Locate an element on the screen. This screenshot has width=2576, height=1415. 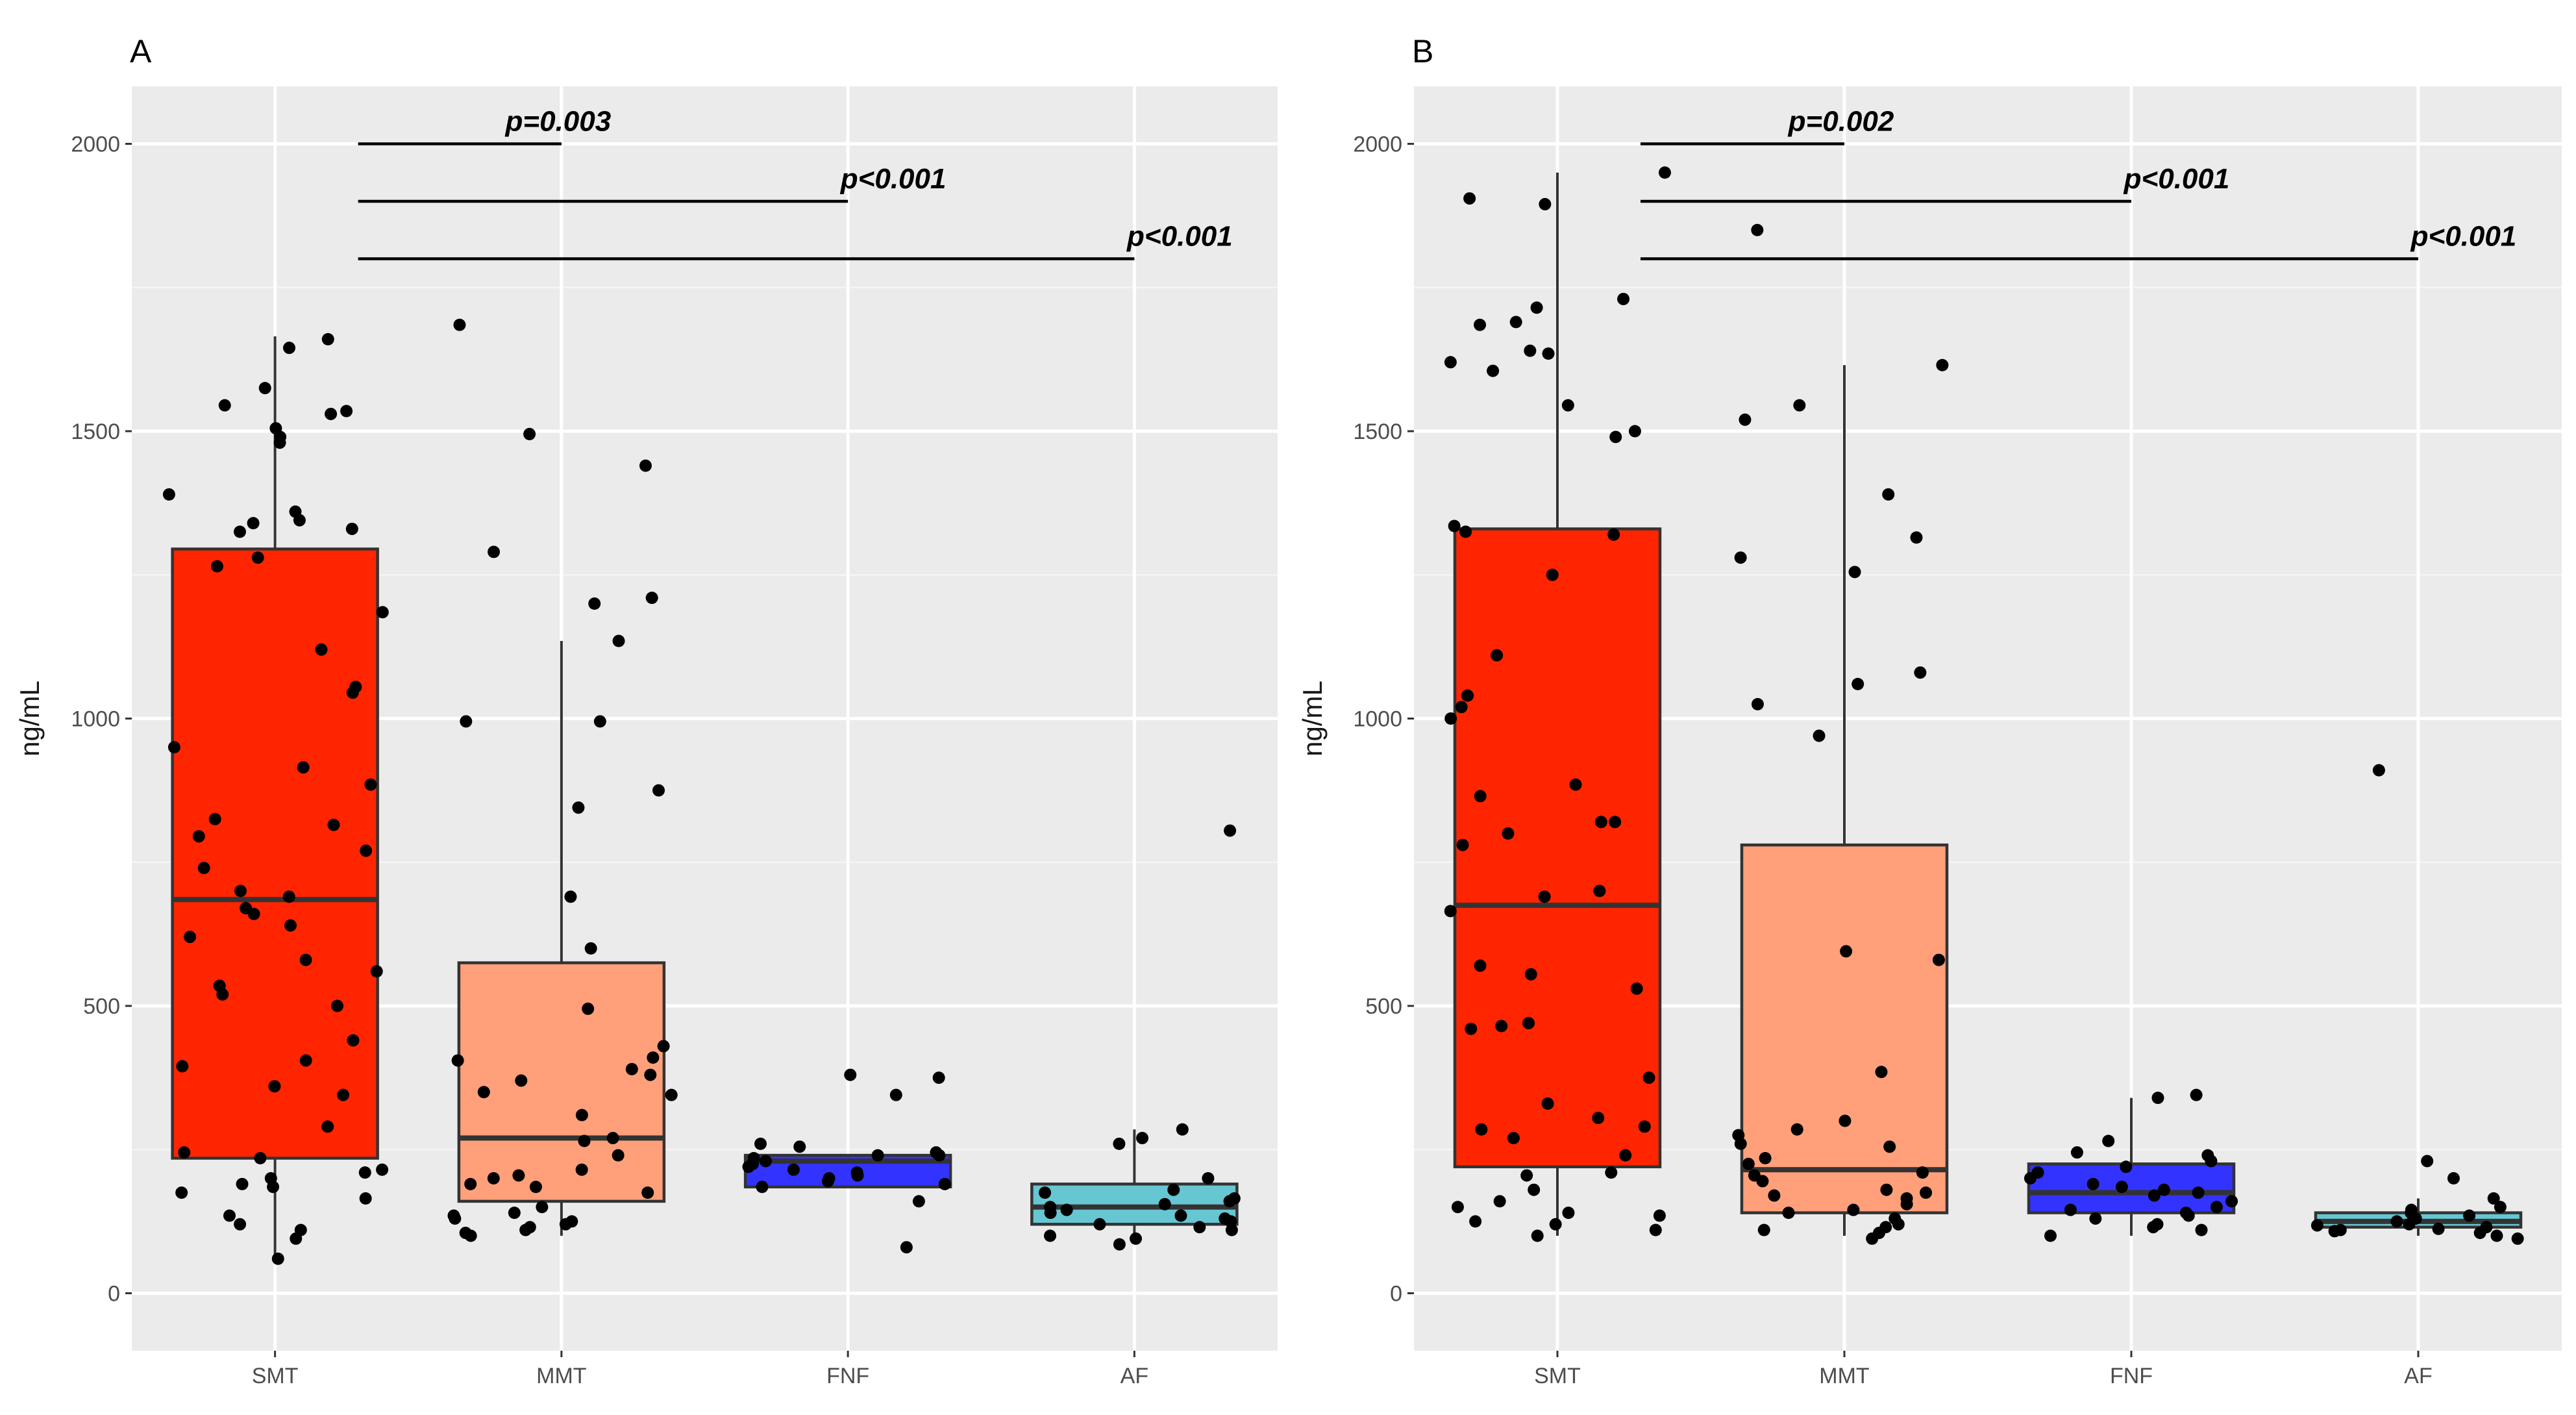
x-tick-label: SMT is located at coordinates (1557, 1376).